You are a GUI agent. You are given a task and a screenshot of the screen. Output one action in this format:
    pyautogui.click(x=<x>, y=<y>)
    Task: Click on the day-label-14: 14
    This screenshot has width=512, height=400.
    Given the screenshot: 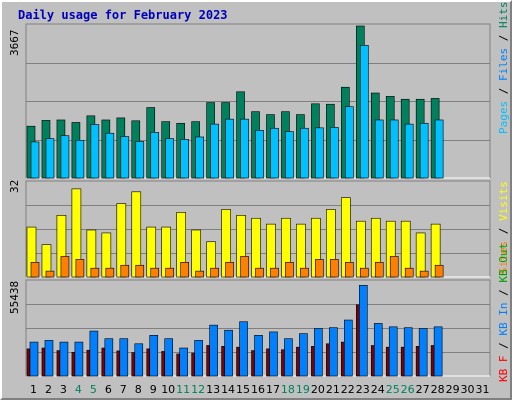 What is the action you would take?
    pyautogui.click(x=228, y=389)
    